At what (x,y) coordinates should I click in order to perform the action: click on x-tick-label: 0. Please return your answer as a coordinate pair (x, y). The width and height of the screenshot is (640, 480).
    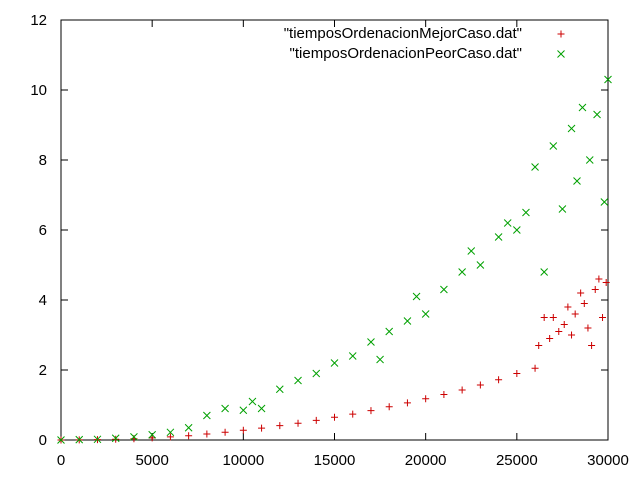
    Looking at the image, I should click on (61, 460).